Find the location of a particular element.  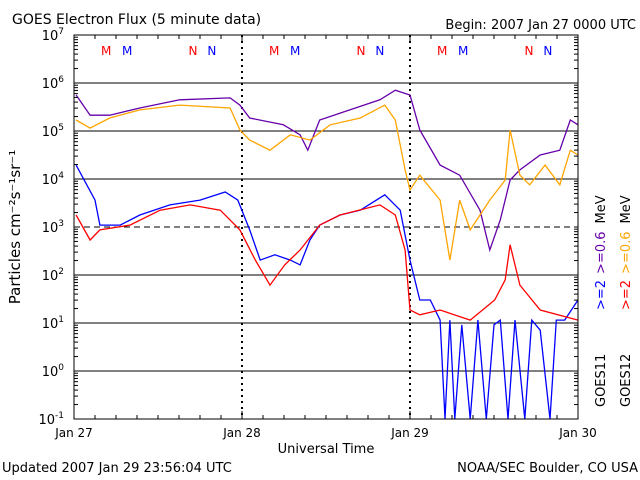

y-tick-label: 10² is located at coordinates (53, 275).